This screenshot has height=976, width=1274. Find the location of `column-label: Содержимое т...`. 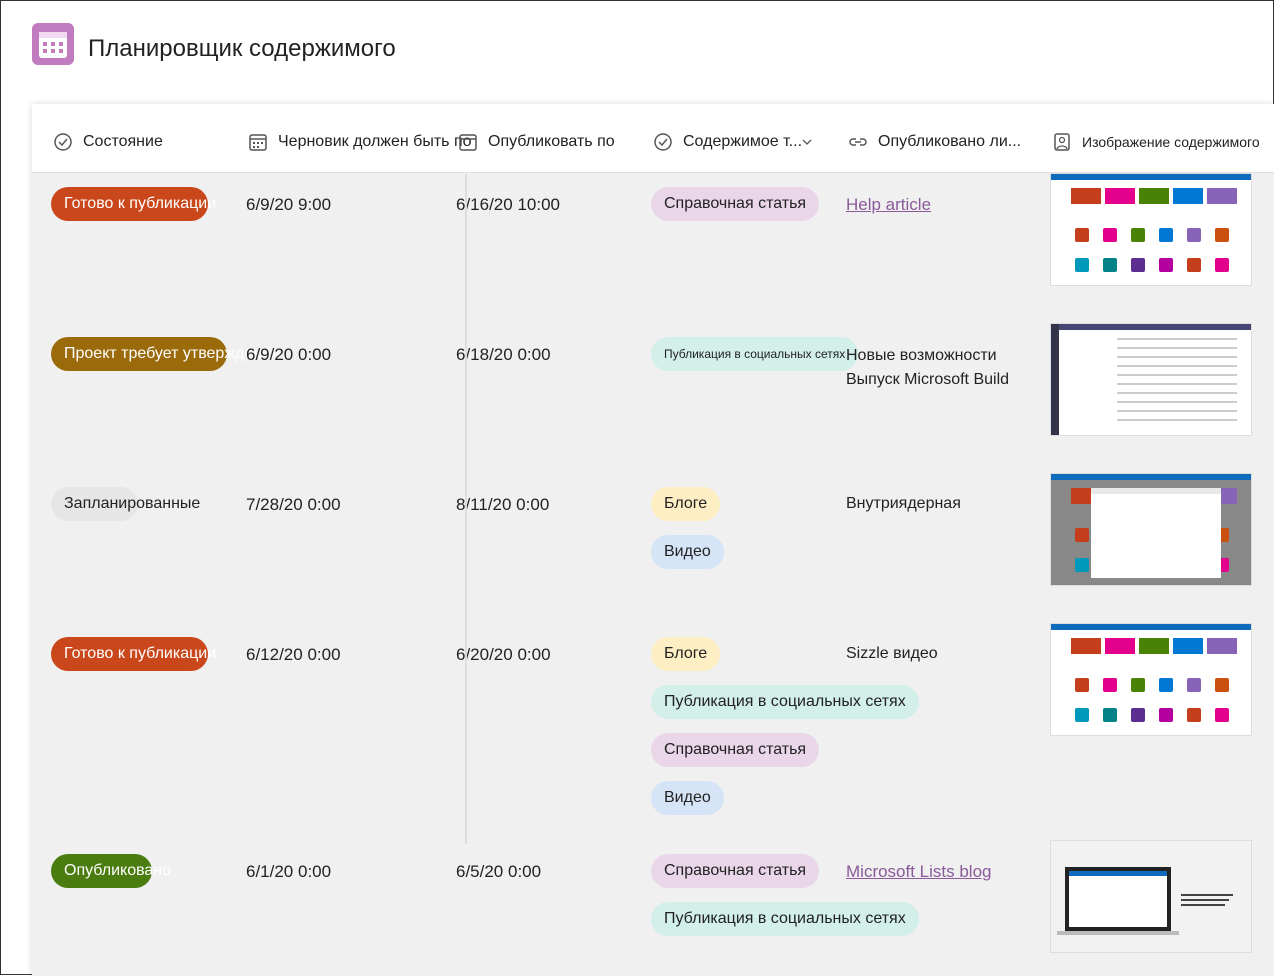

column-label: Содержимое т... is located at coordinates (743, 141).